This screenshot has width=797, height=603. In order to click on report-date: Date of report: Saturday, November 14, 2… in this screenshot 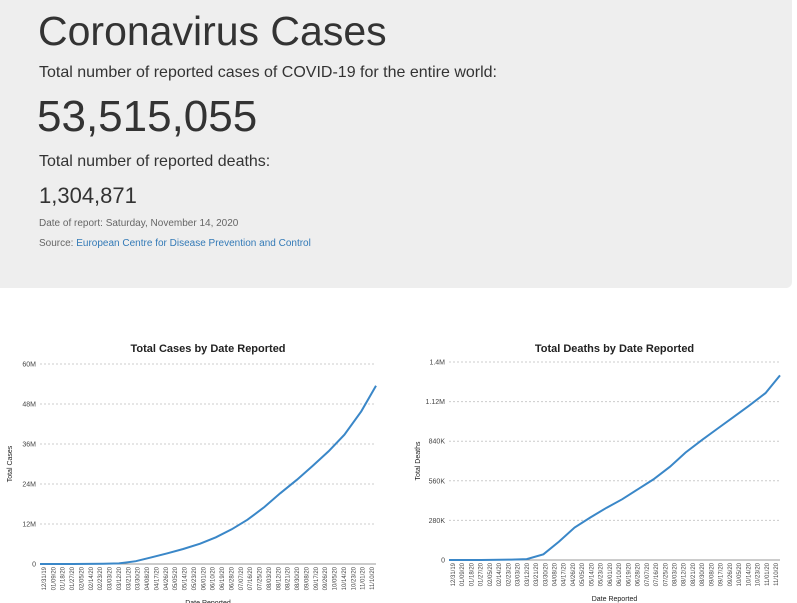, I will do `click(139, 223)`.